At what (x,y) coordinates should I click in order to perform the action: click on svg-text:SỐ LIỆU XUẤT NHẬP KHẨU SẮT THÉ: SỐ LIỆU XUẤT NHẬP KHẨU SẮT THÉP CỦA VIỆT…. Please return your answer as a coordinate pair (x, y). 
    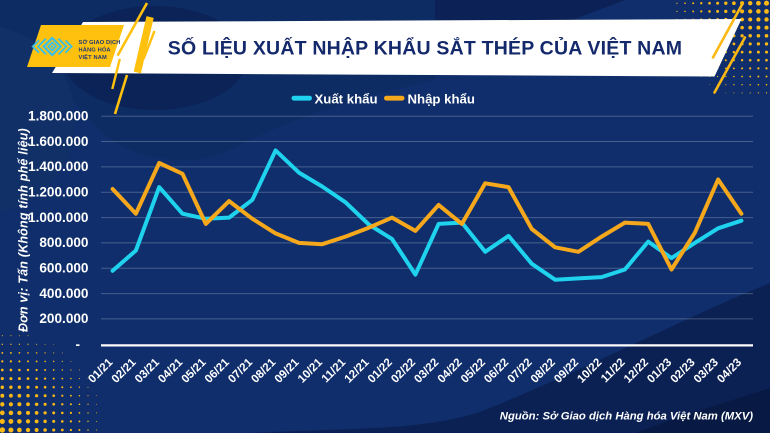
    Looking at the image, I should click on (425, 48).